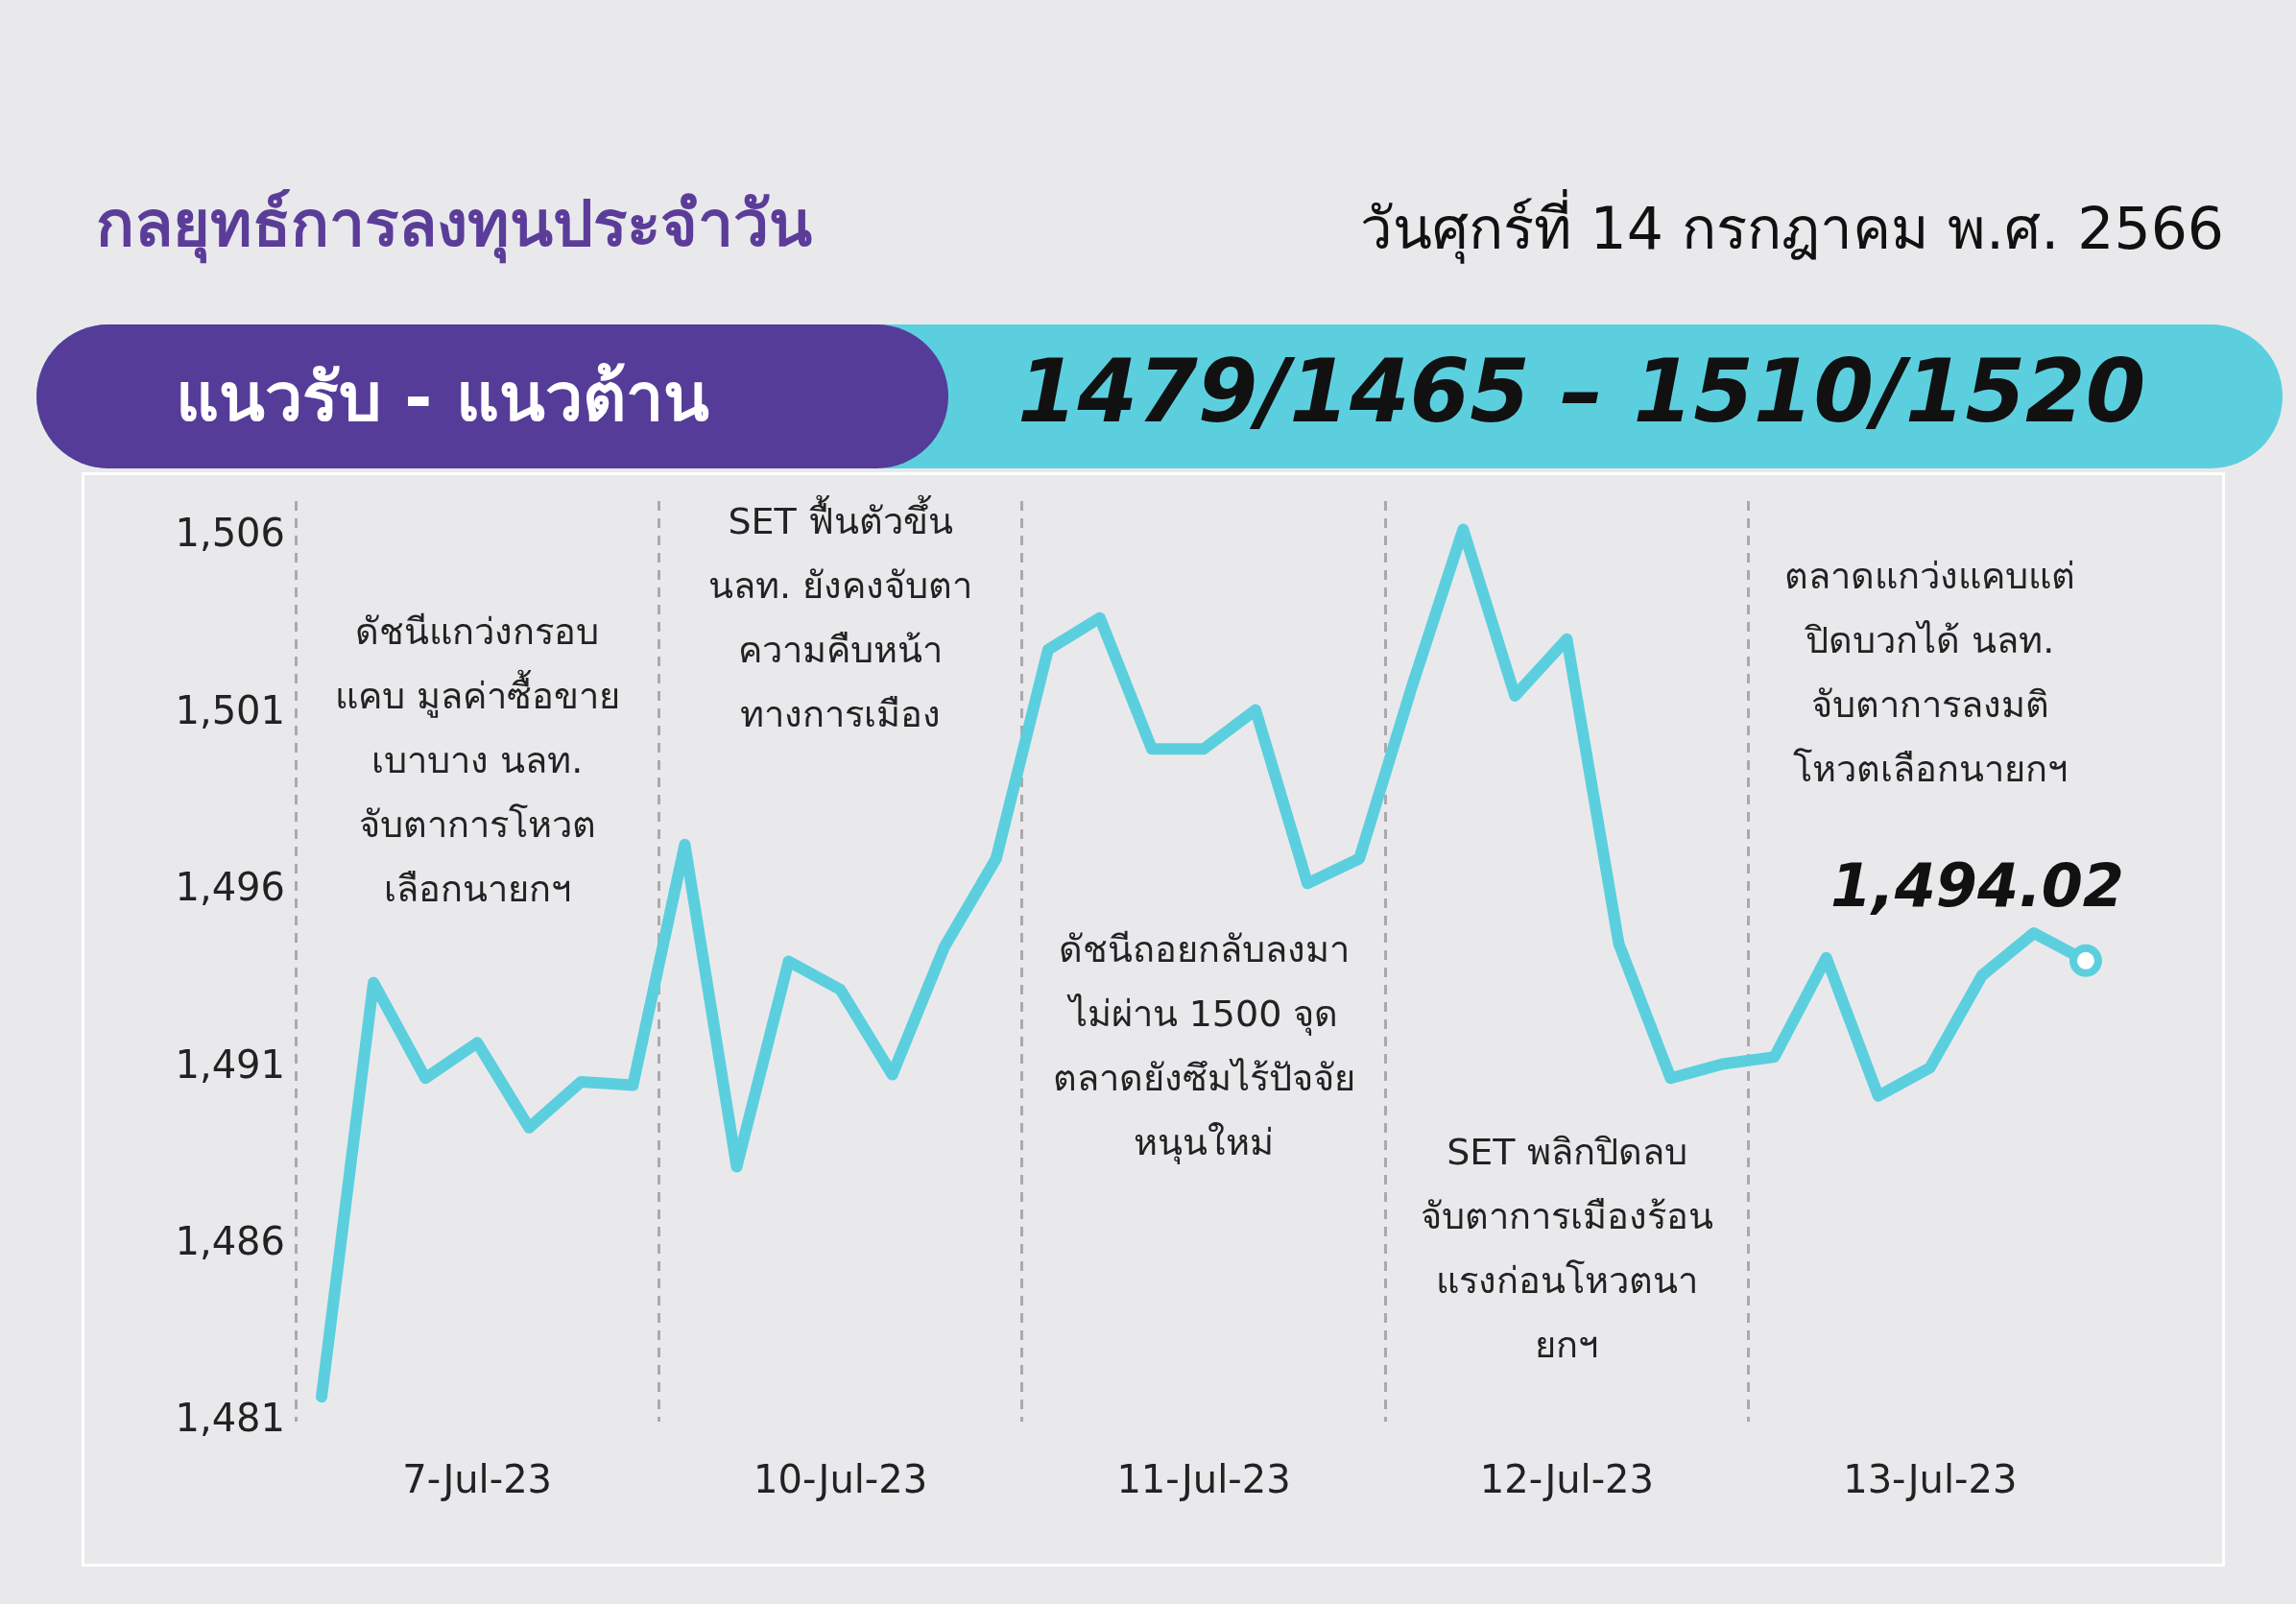 The height and width of the screenshot is (1604, 2296). What do you see at coordinates (230, 533) in the screenshot?
I see `y-tick-label: 1,506` at bounding box center [230, 533].